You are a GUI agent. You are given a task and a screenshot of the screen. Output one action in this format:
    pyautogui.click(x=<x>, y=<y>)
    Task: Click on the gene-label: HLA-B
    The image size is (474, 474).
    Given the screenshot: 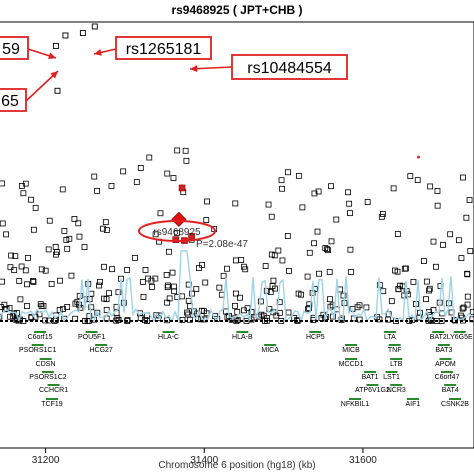 What is the action you would take?
    pyautogui.click(x=242, y=337)
    